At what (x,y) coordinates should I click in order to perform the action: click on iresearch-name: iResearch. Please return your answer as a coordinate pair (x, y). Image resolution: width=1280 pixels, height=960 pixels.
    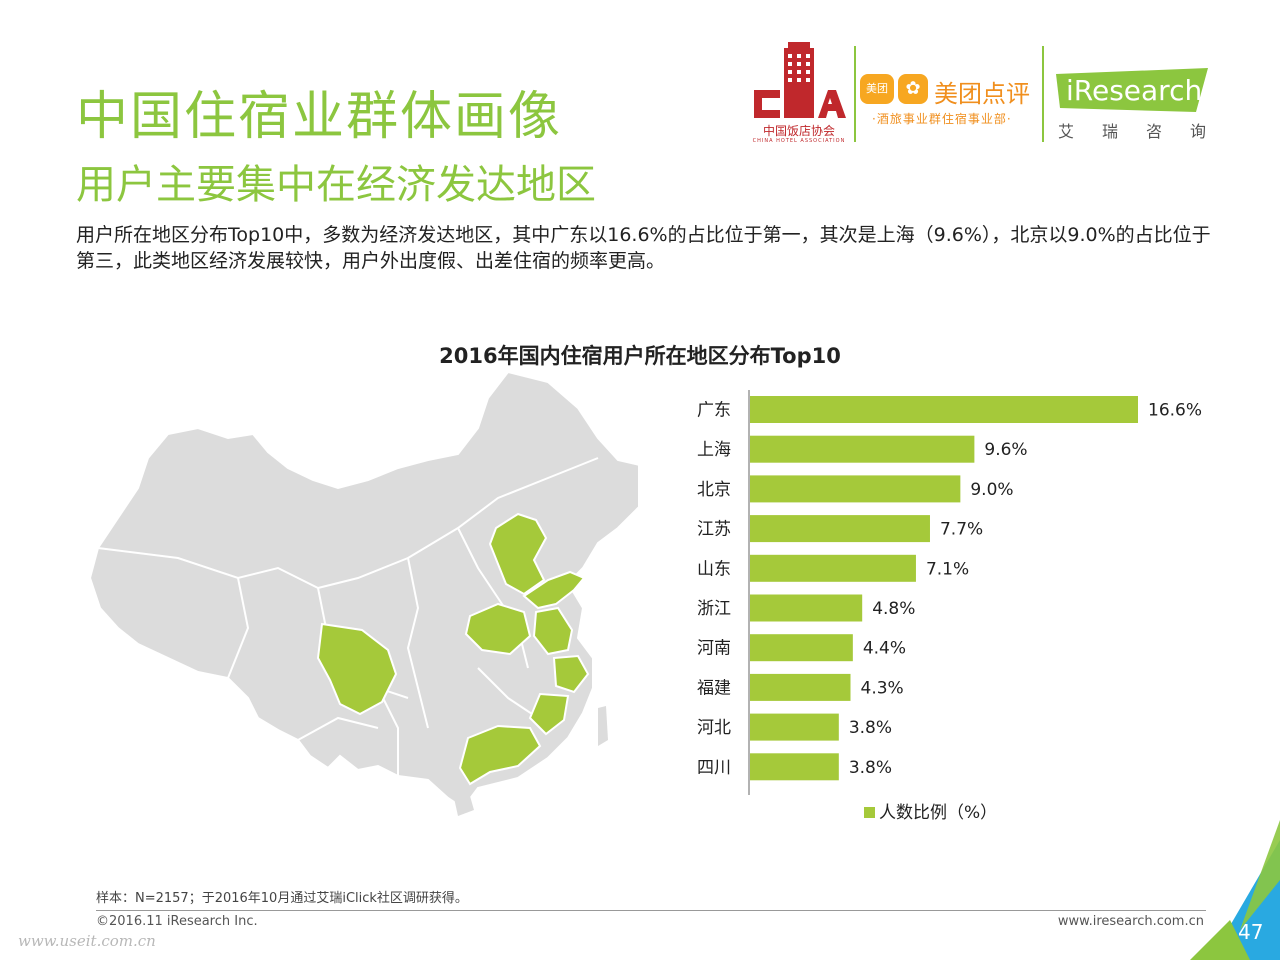
    Looking at the image, I should click on (1134, 90).